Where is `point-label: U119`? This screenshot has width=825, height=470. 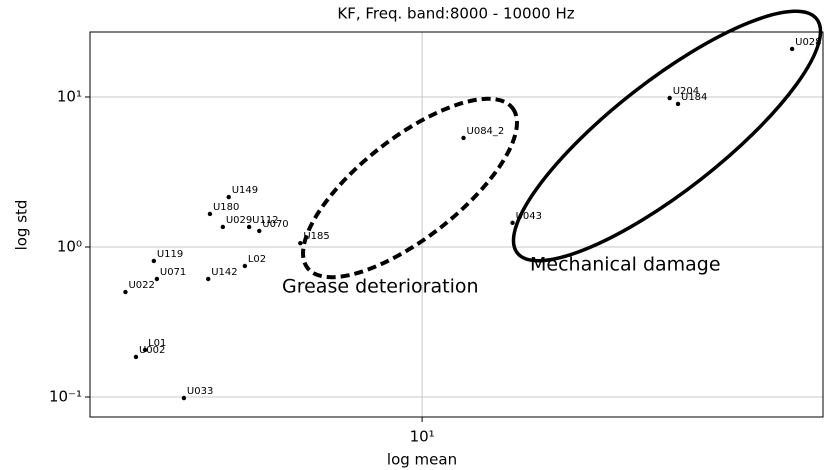 point-label: U119 is located at coordinates (170, 254).